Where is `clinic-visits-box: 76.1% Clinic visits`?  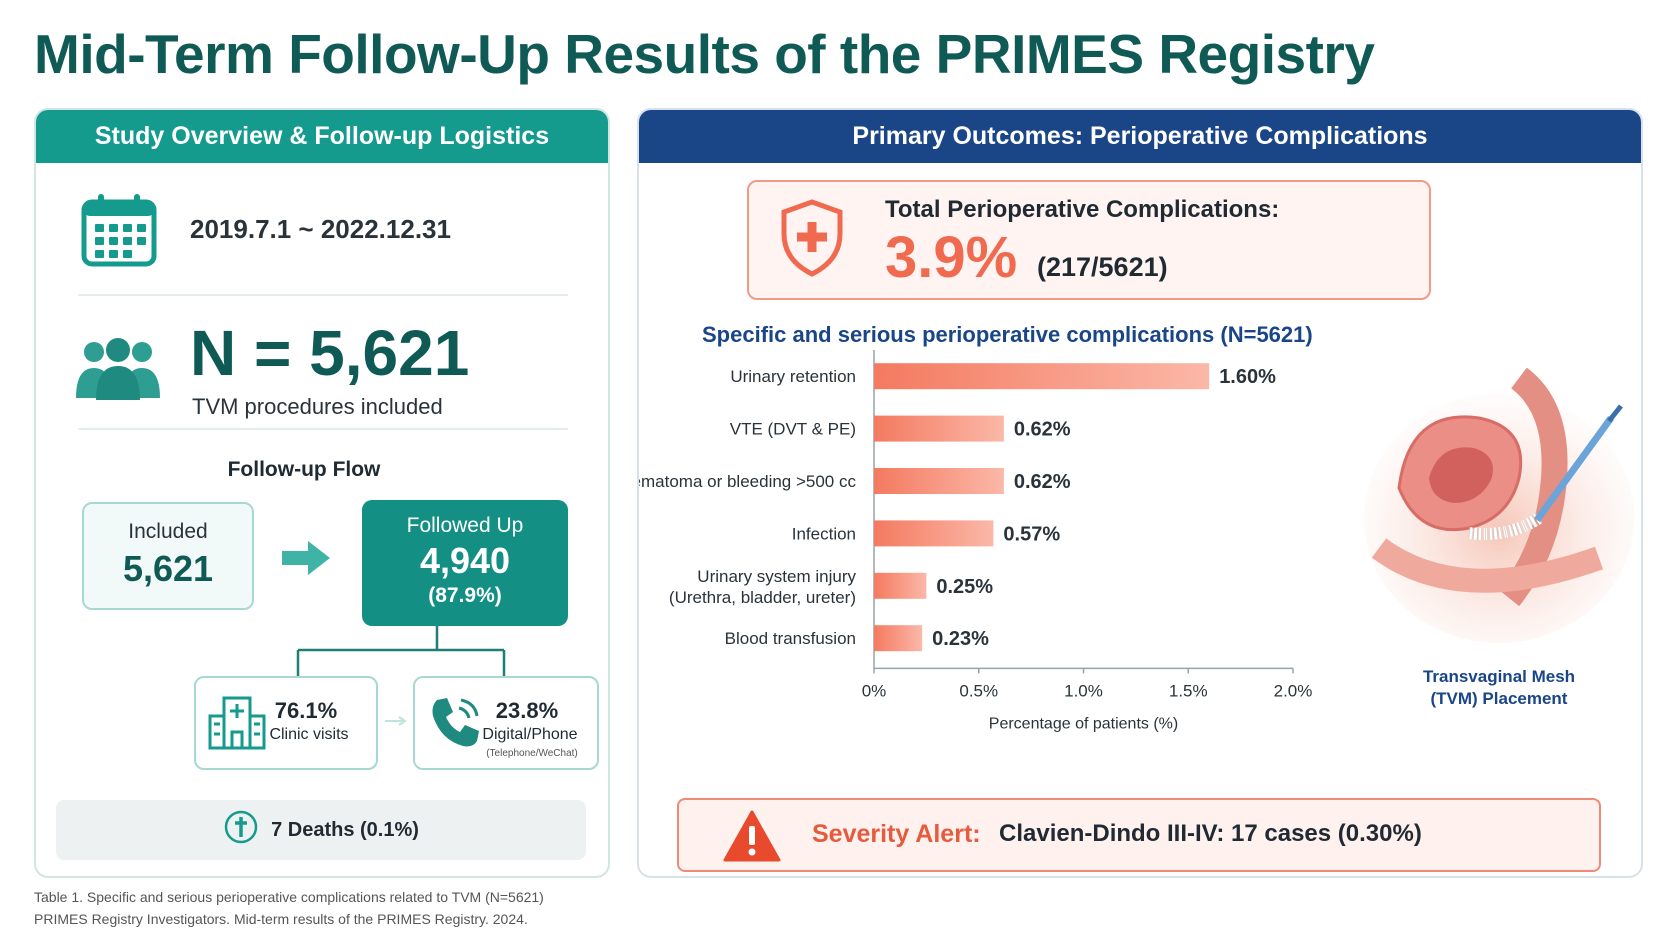
clinic-visits-box: 76.1% Clinic visits is located at coordinates (286, 723).